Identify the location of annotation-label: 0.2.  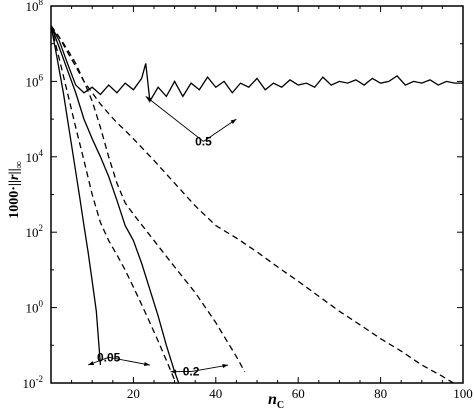
(191, 372).